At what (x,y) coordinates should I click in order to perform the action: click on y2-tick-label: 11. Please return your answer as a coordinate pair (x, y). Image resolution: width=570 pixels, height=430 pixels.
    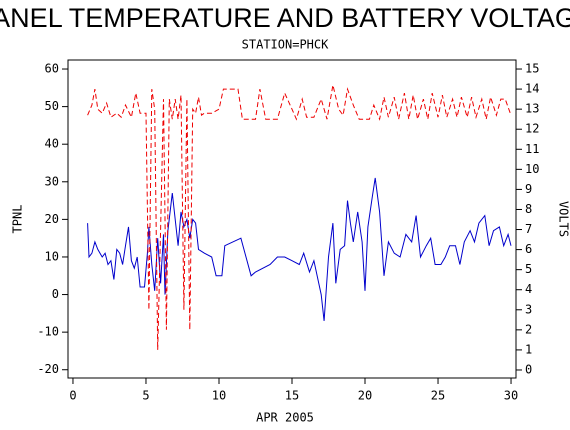
    Looking at the image, I should click on (532, 149).